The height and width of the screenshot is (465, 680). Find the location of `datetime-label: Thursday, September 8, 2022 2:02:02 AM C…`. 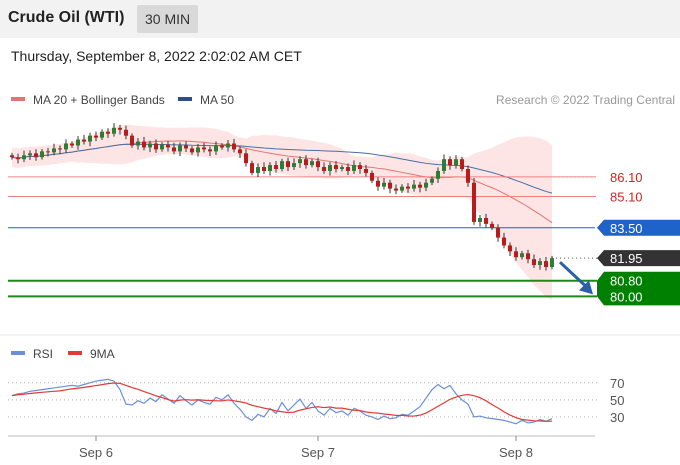

datetime-label: Thursday, September 8, 2022 2:02:02 AM C… is located at coordinates (156, 56).